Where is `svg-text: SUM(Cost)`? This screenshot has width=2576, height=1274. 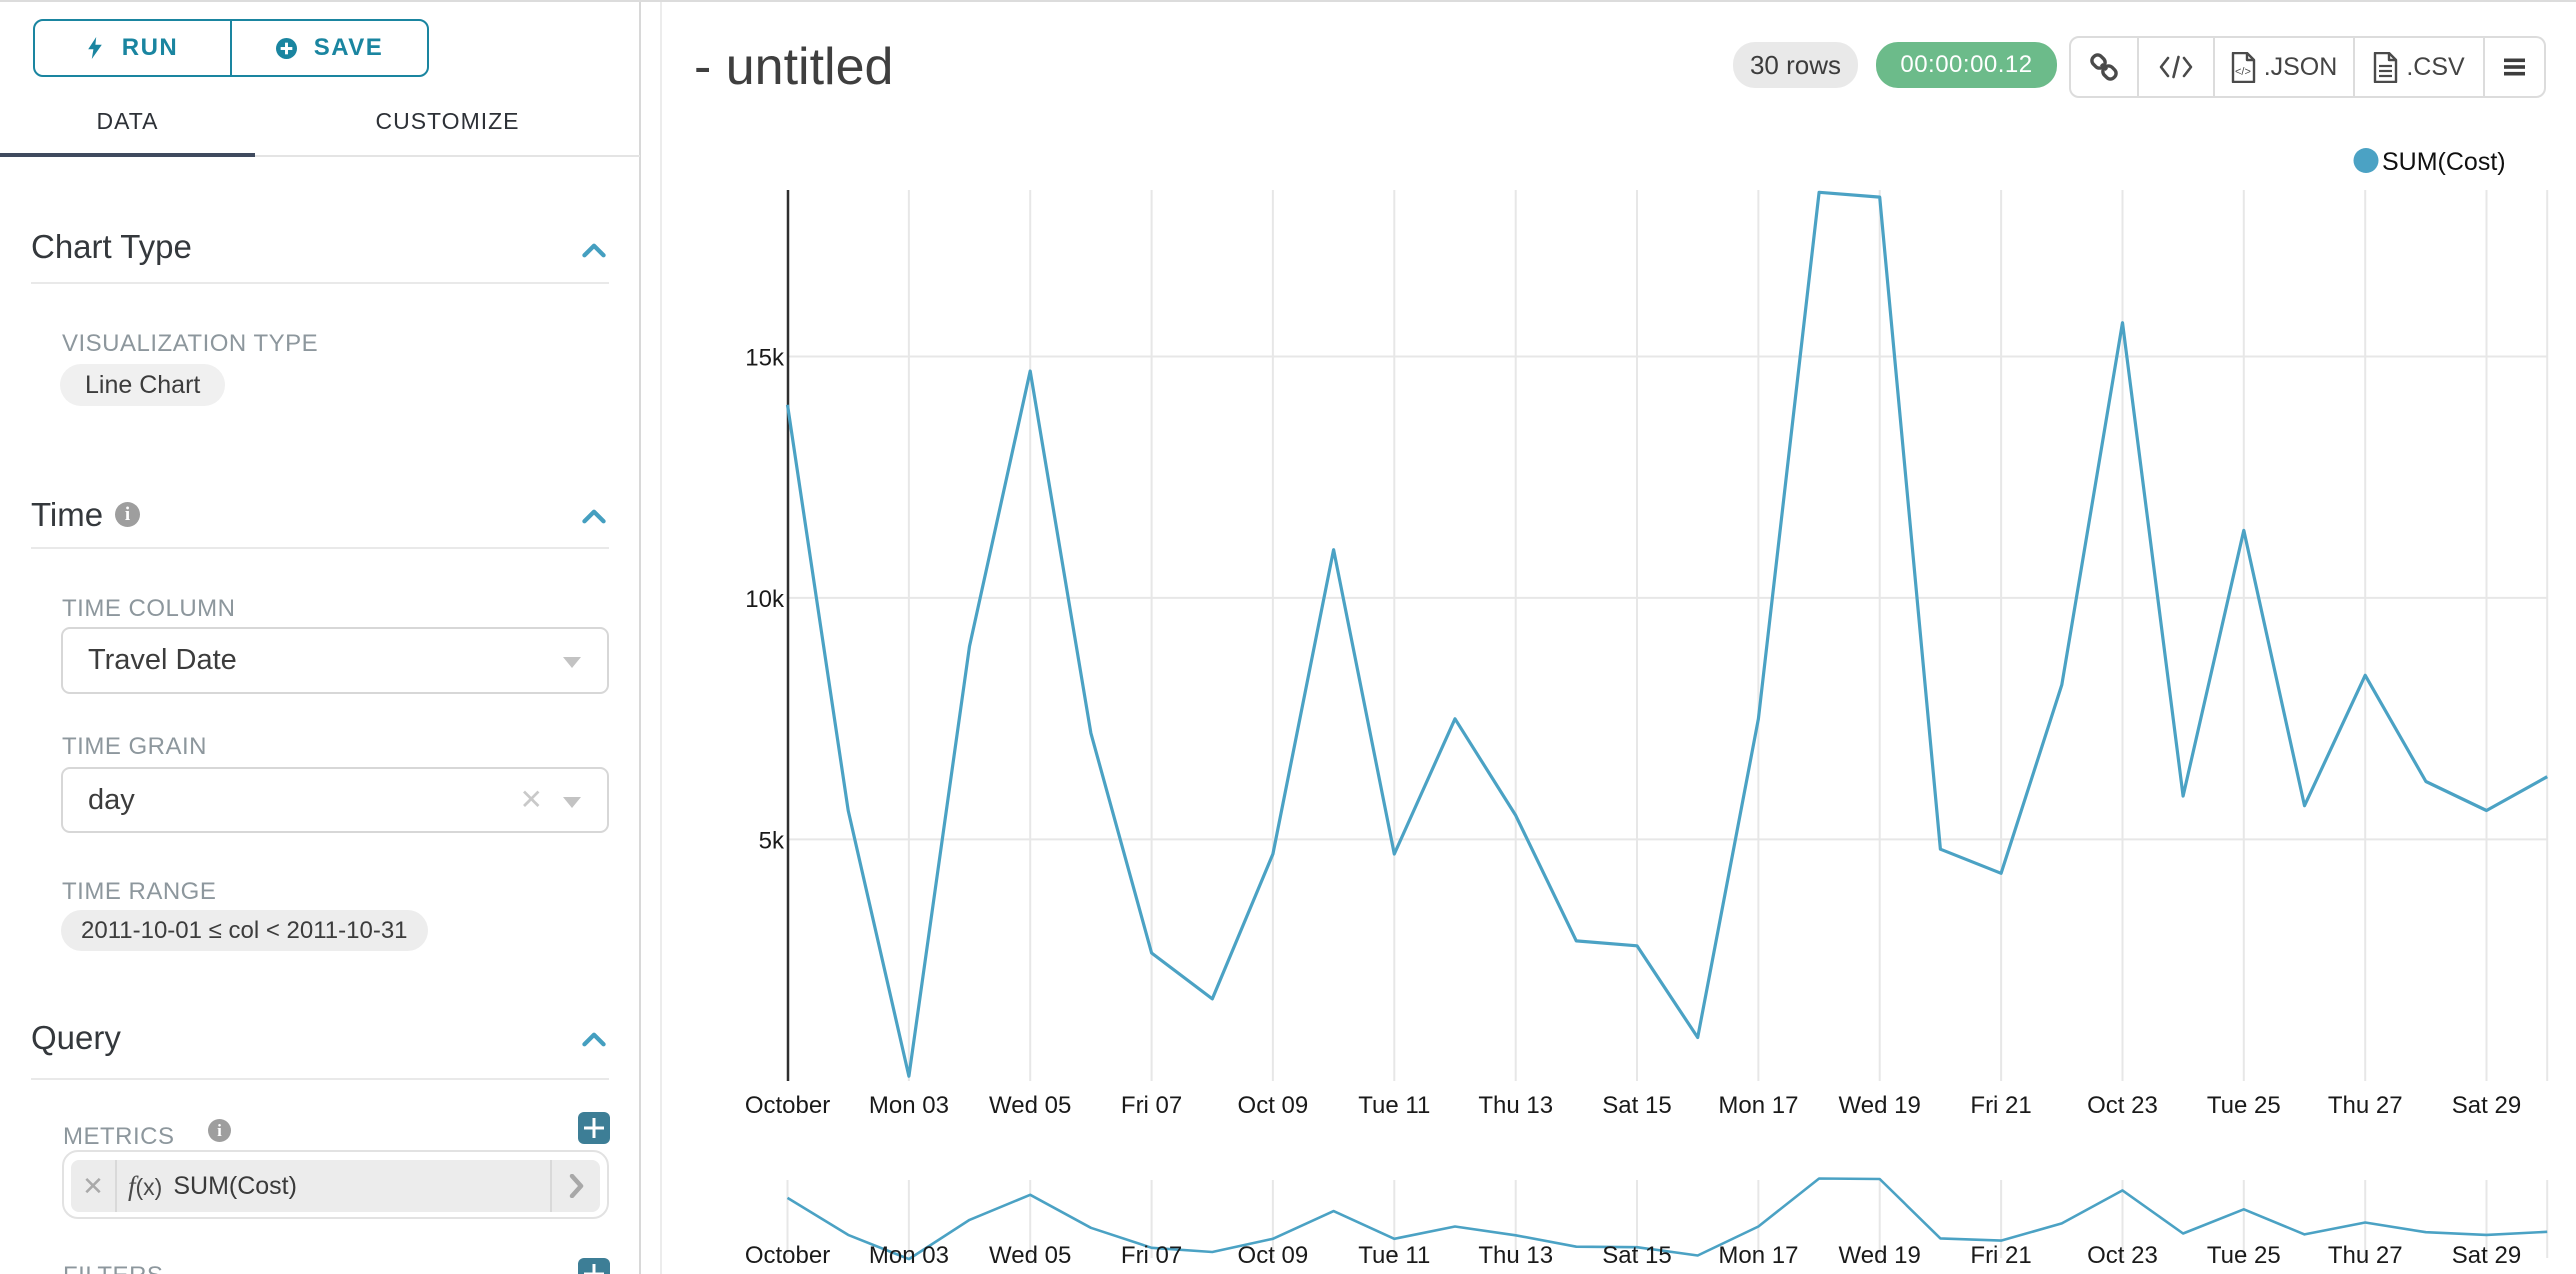
svg-text: SUM(Cost) is located at coordinates (2444, 162).